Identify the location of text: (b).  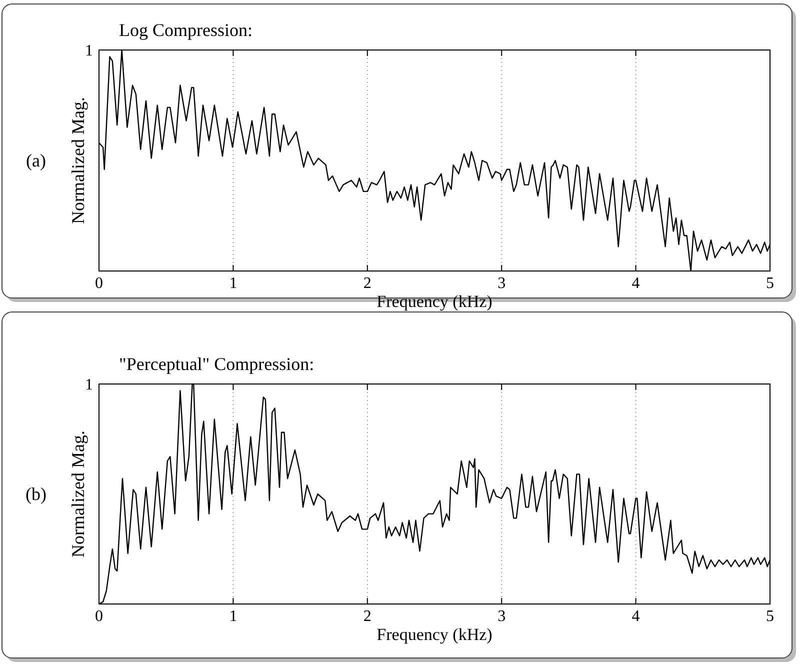
(36, 494).